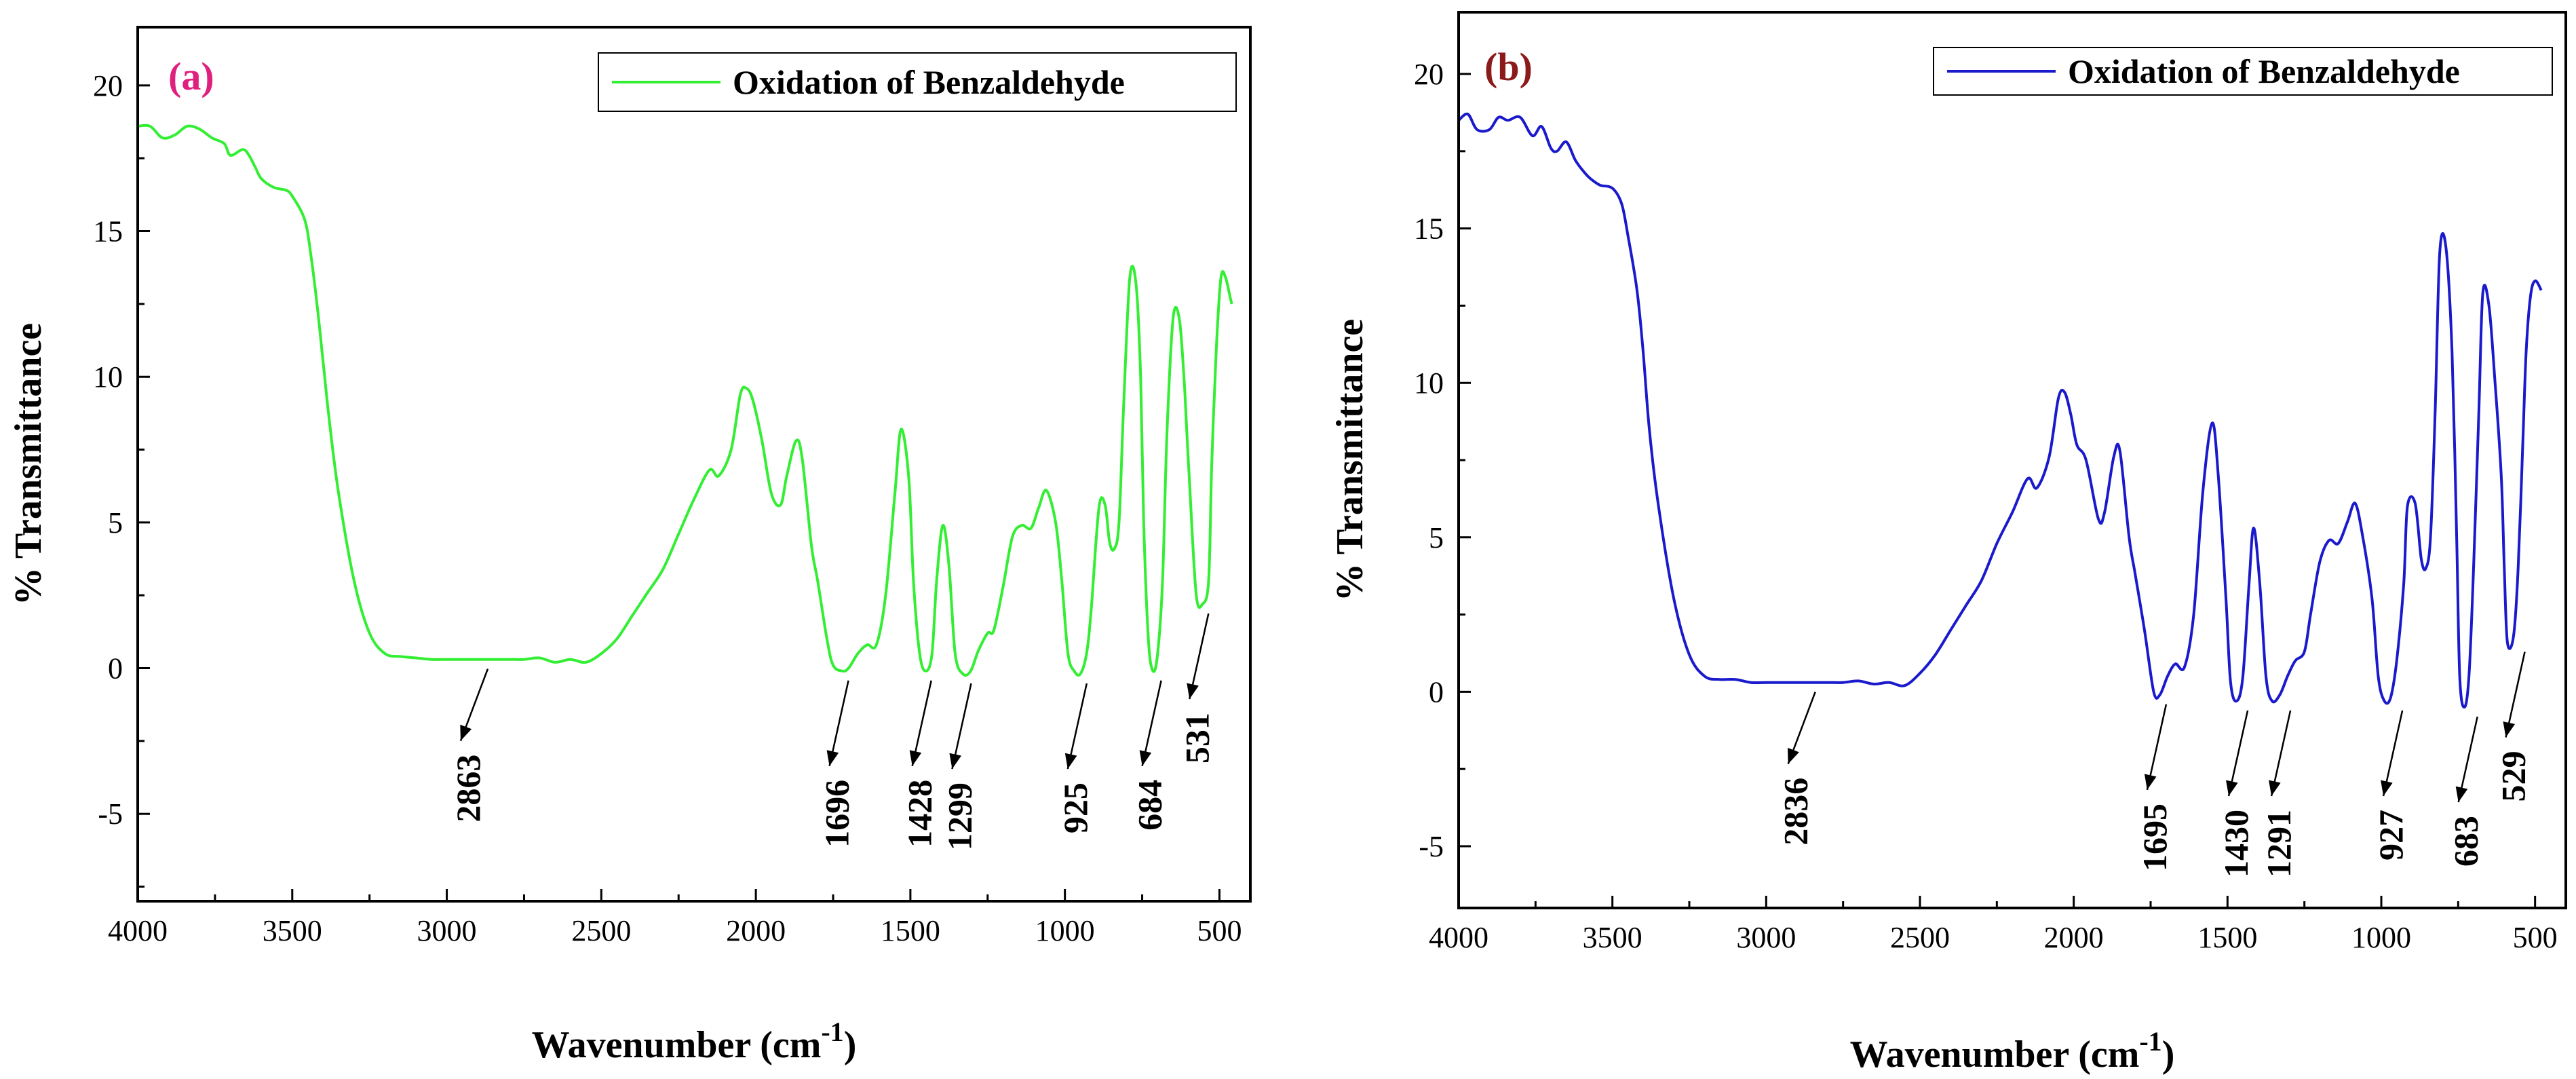 This screenshot has height=1079, width=2576. What do you see at coordinates (1197, 738) in the screenshot?
I see `peak-label: 531` at bounding box center [1197, 738].